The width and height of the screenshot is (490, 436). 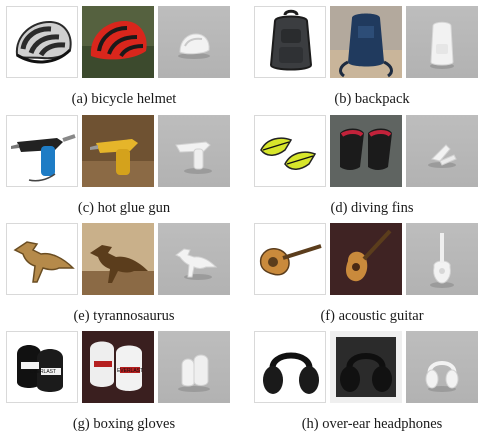 I want to click on panel-e: (e) tyrannosaurus, so click(x=124, y=277).